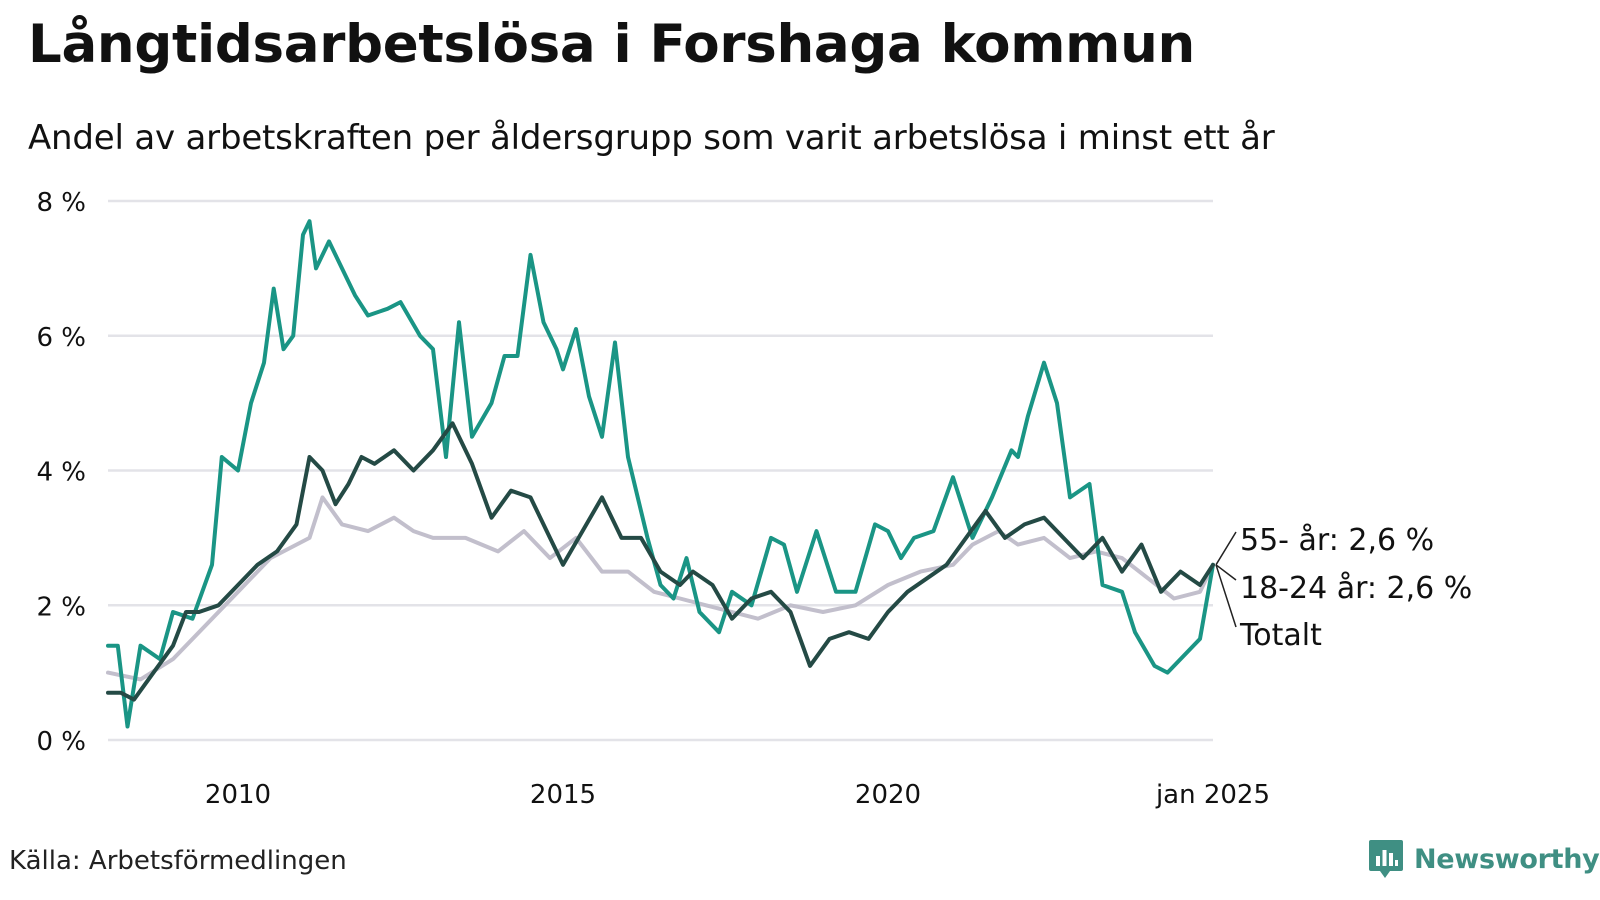 The height and width of the screenshot is (900, 1600). What do you see at coordinates (178, 861) in the screenshot?
I see `source-note: Källa: Arbetsförmedlingen` at bounding box center [178, 861].